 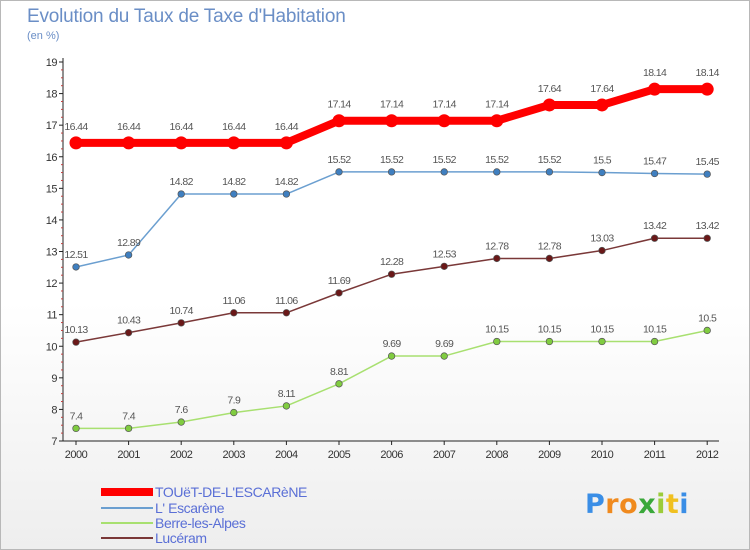 What do you see at coordinates (286, 455) in the screenshot?
I see `x-tick-label: 2004` at bounding box center [286, 455].